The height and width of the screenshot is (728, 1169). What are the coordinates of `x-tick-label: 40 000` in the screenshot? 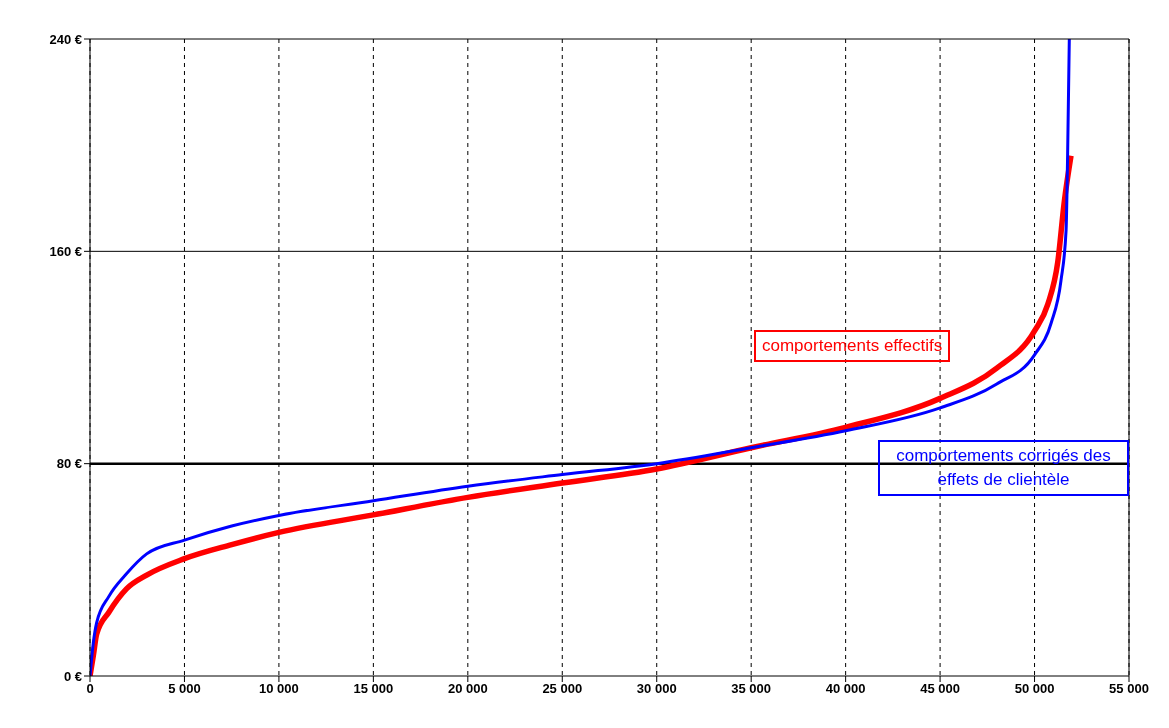 It's located at (845, 689).